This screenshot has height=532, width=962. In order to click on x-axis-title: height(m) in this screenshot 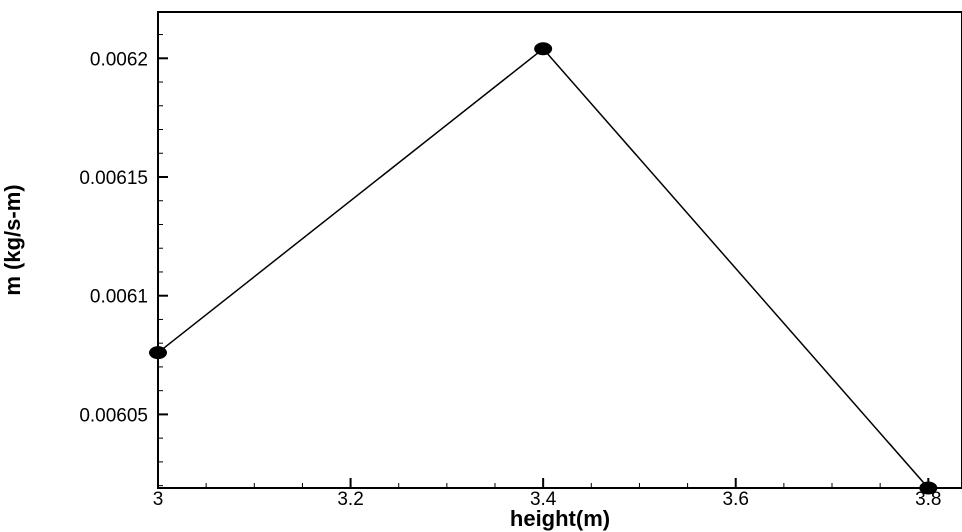, I will do `click(560, 518)`.